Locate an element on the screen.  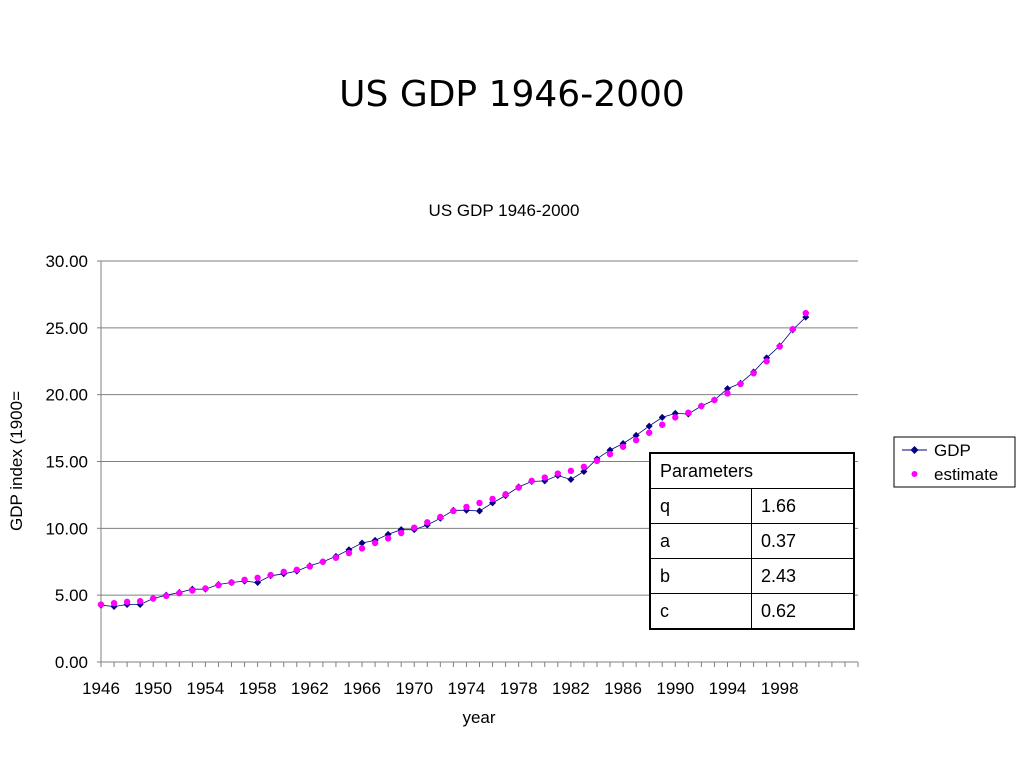
y-tick-label: 15.00 is located at coordinates (66, 462).